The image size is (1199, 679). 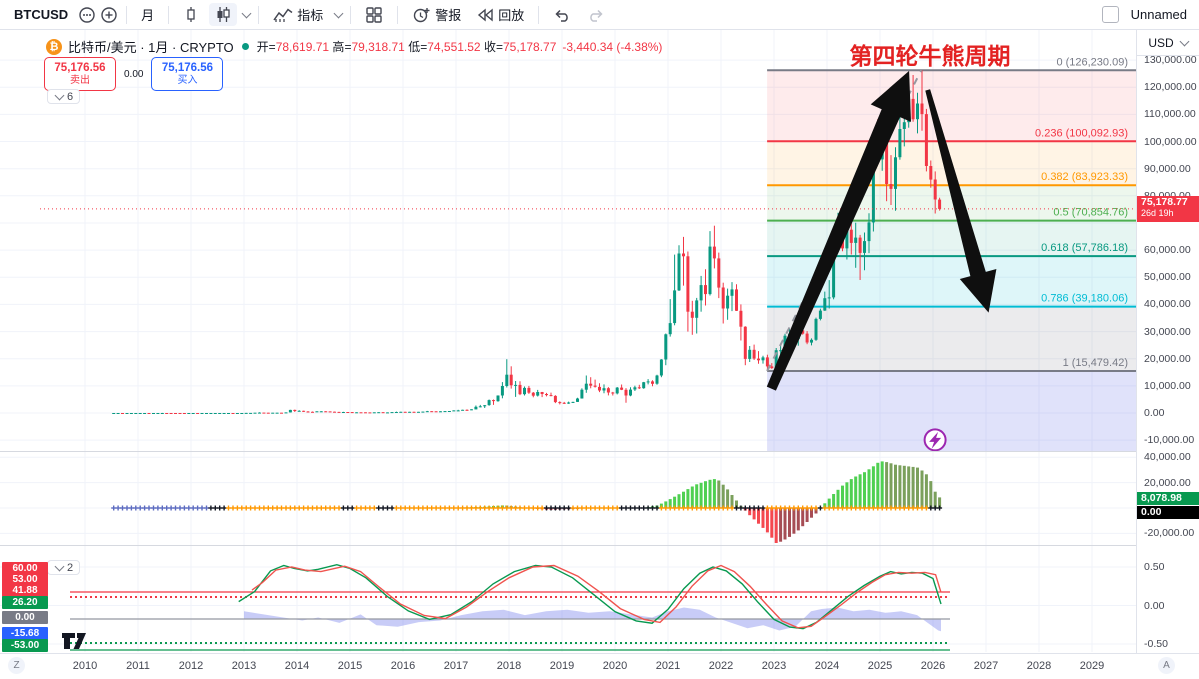 I want to click on main-pane-collapse-button: 6, so click(x=64, y=96).